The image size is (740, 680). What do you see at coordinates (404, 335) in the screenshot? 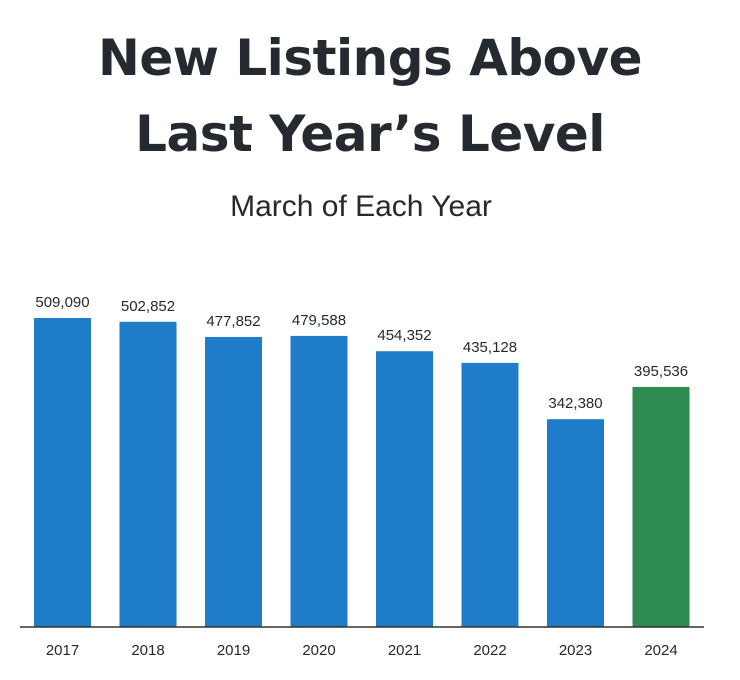
I see `value-label-2021: 454,352` at bounding box center [404, 335].